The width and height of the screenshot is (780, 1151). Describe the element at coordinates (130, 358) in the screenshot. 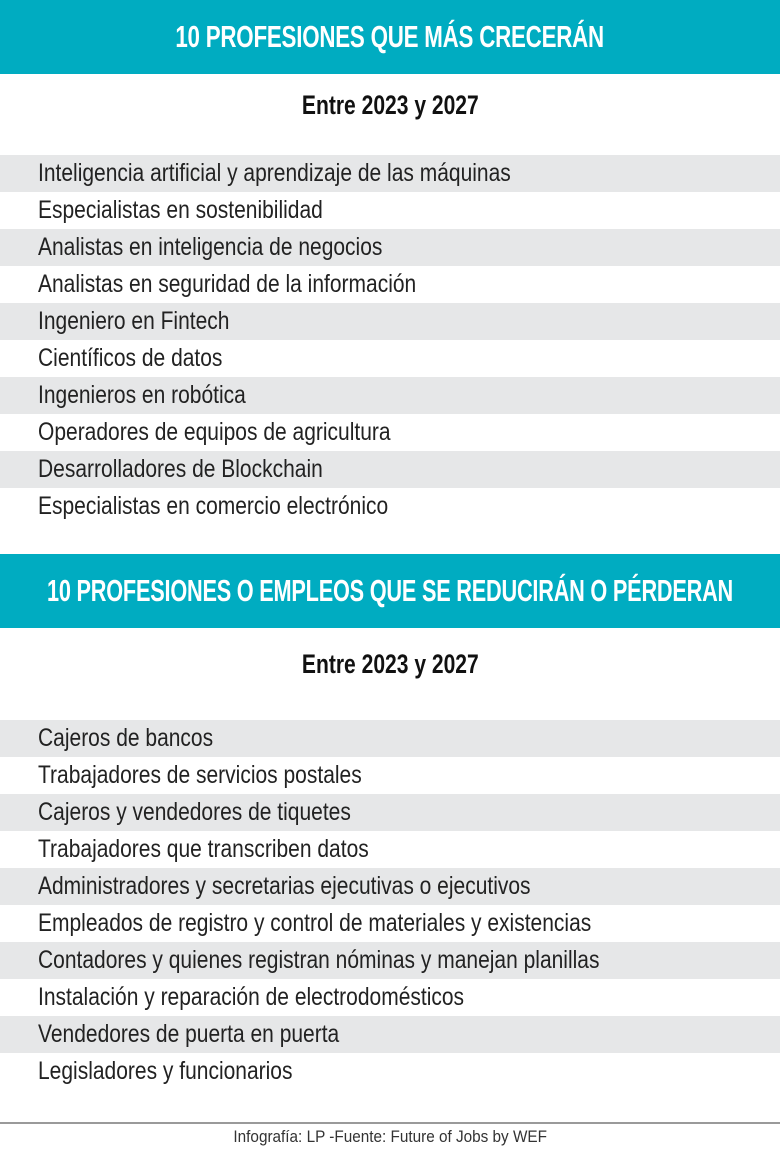

I see `list-item-label: Científicos de datos` at that location.